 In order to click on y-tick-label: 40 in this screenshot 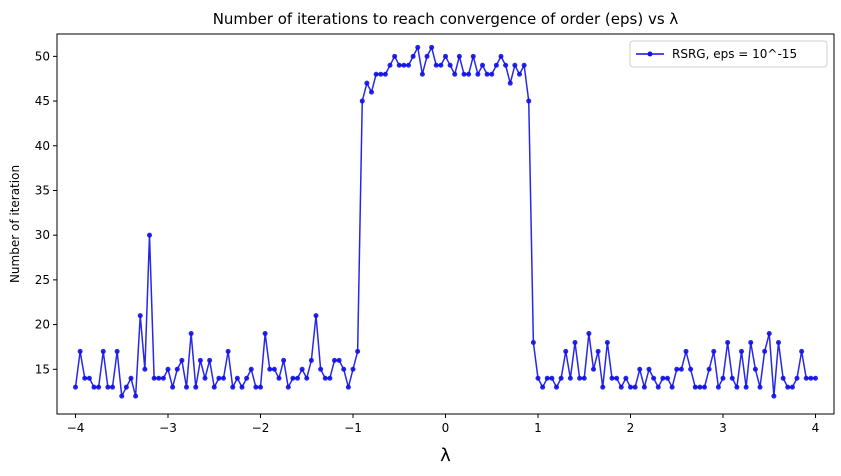, I will do `click(42, 146)`.